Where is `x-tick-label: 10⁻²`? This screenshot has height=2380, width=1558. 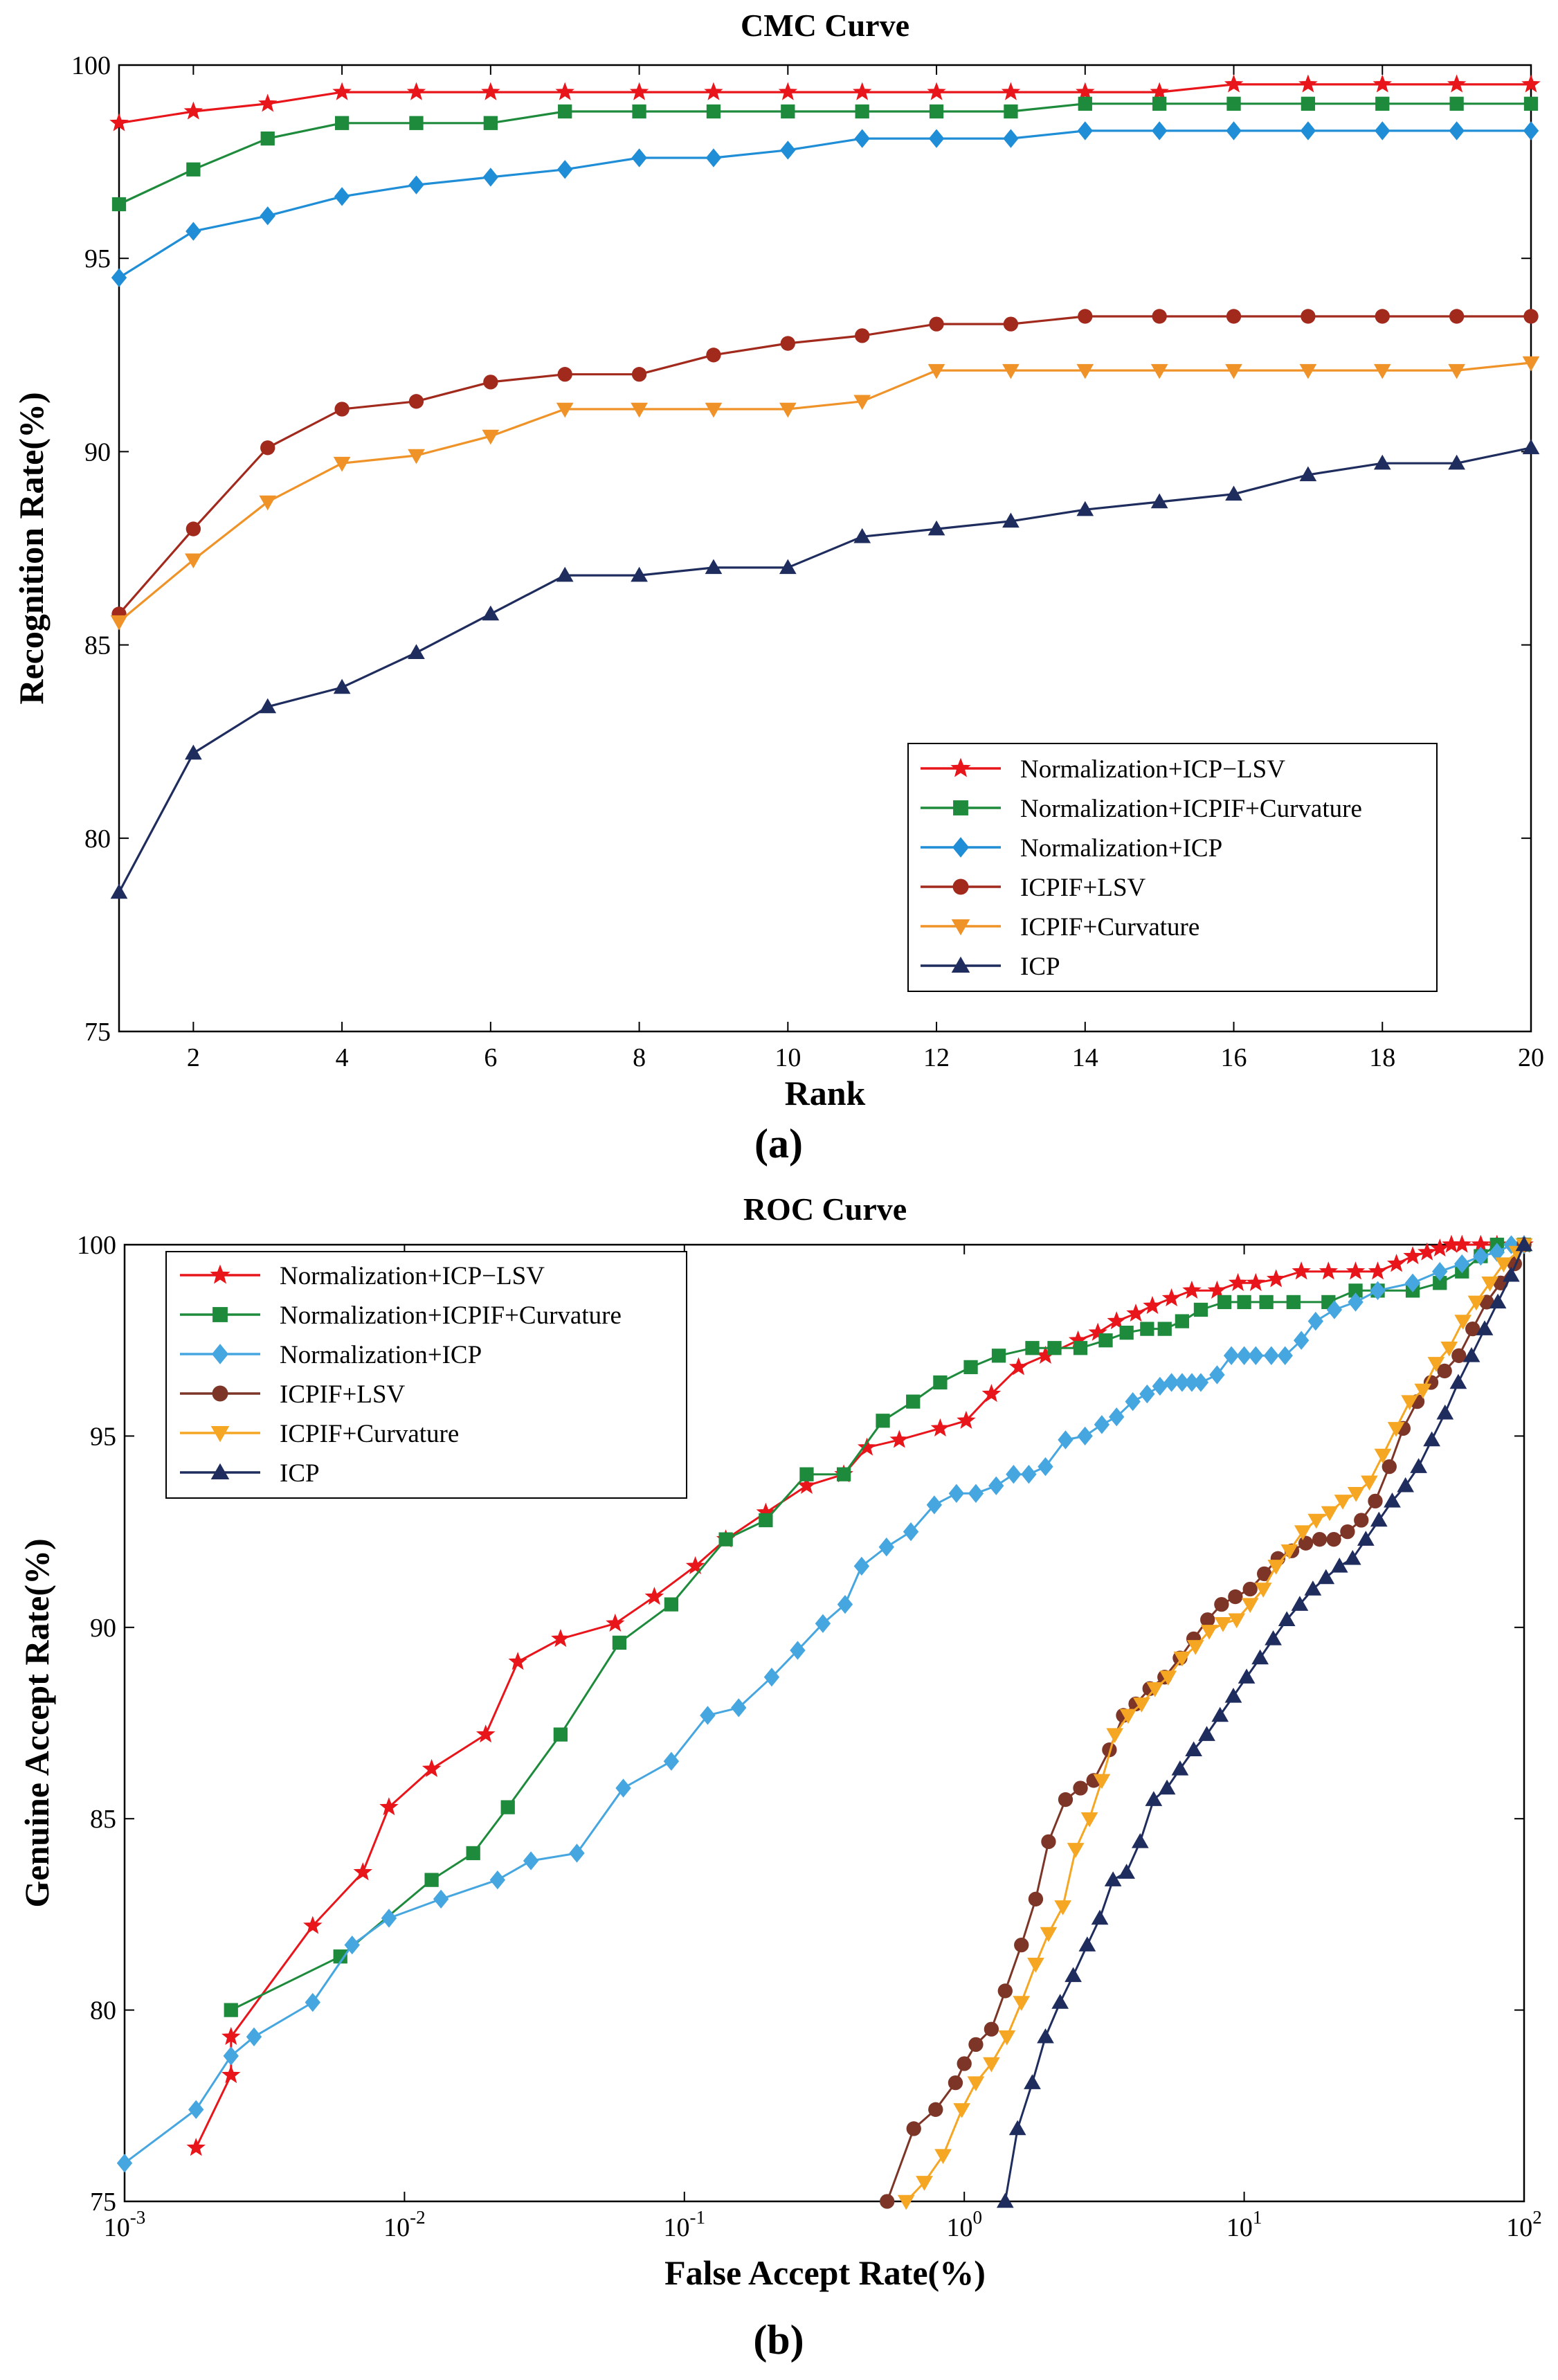
x-tick-label: 10⁻² is located at coordinates (404, 2224).